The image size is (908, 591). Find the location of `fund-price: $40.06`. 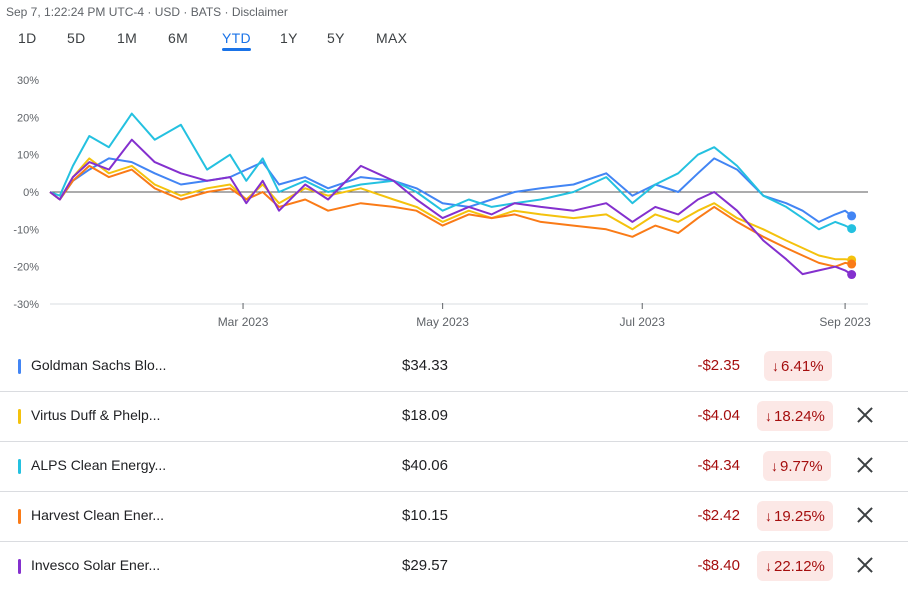

fund-price: $40.06 is located at coordinates (425, 465).